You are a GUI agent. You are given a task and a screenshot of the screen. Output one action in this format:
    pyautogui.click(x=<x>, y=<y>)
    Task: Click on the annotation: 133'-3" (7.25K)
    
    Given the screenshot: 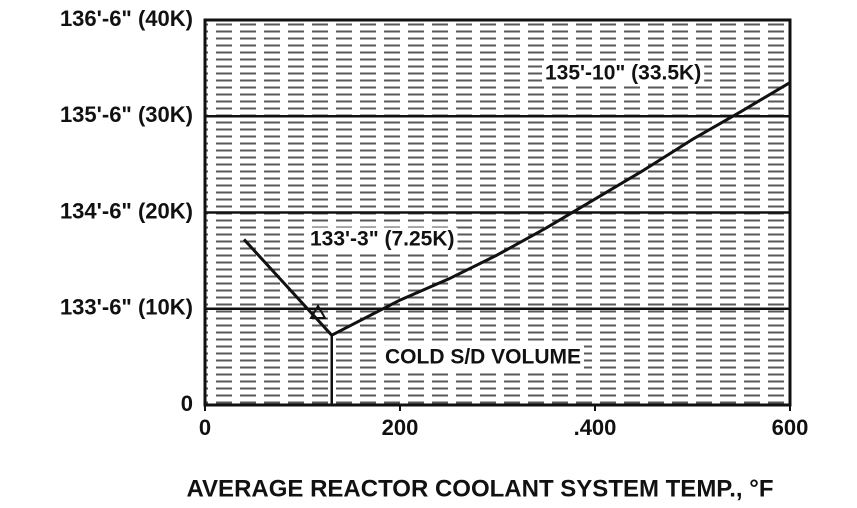 What is the action you would take?
    pyautogui.click(x=382, y=239)
    